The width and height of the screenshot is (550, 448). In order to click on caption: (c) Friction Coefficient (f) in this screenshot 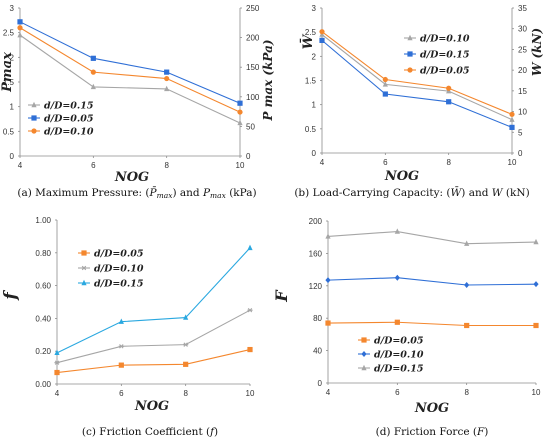, I will do `click(150, 432)`.